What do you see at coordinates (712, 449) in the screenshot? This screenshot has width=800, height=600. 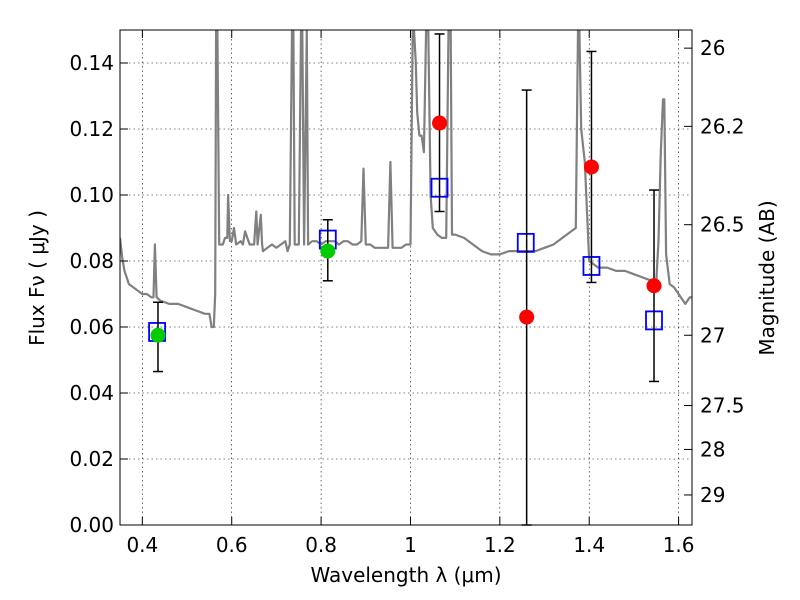 I see `y2-tick-label: 28` at bounding box center [712, 449].